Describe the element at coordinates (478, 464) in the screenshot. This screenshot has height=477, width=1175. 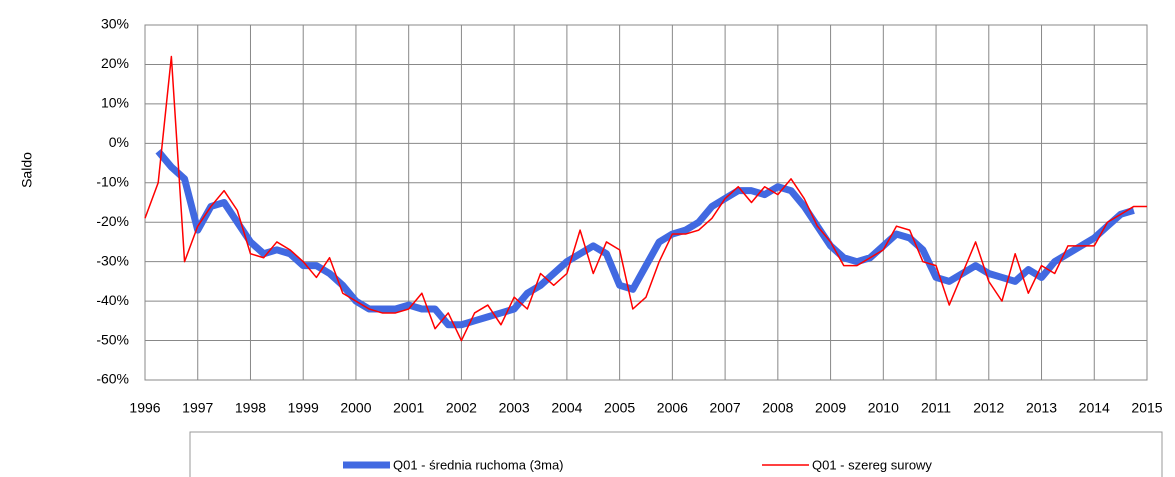
I see `legend-label: Q01 - średnia ruchoma (3ma)` at that location.